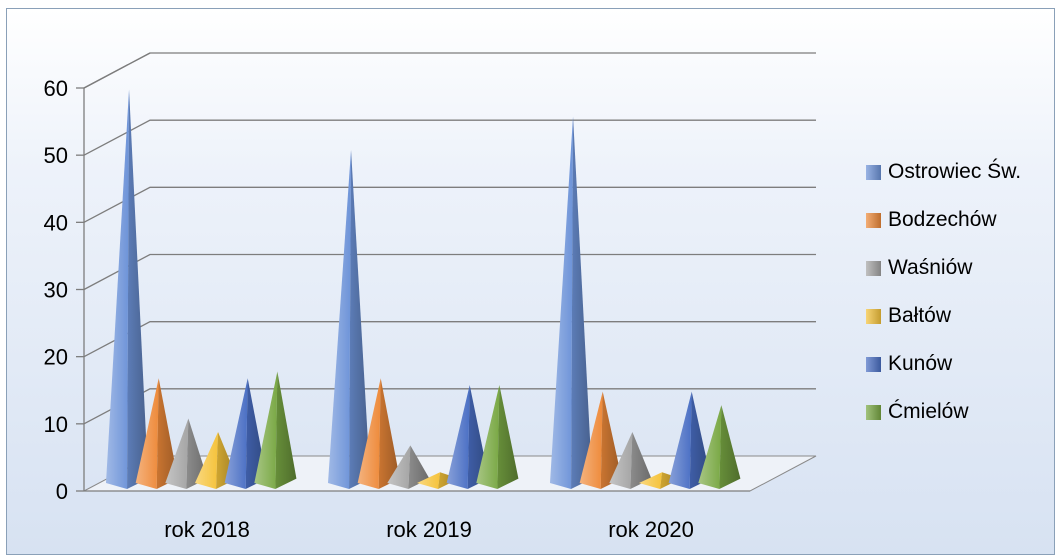 The width and height of the screenshot is (1059, 559). I want to click on y-tick-labels: 0 10 20 30 40 50 60, so click(64, 290).